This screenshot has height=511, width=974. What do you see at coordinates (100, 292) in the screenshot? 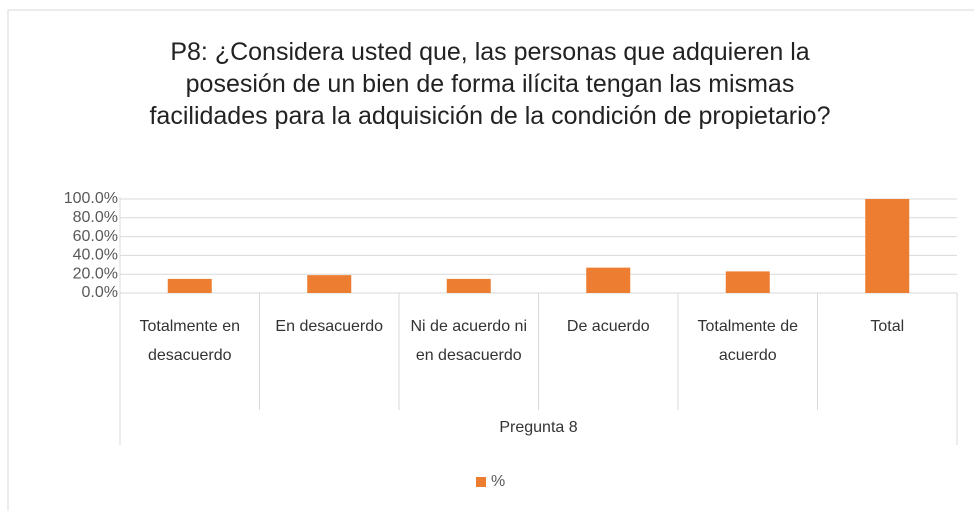
I see `y-tick-label: 0.0%` at bounding box center [100, 292].